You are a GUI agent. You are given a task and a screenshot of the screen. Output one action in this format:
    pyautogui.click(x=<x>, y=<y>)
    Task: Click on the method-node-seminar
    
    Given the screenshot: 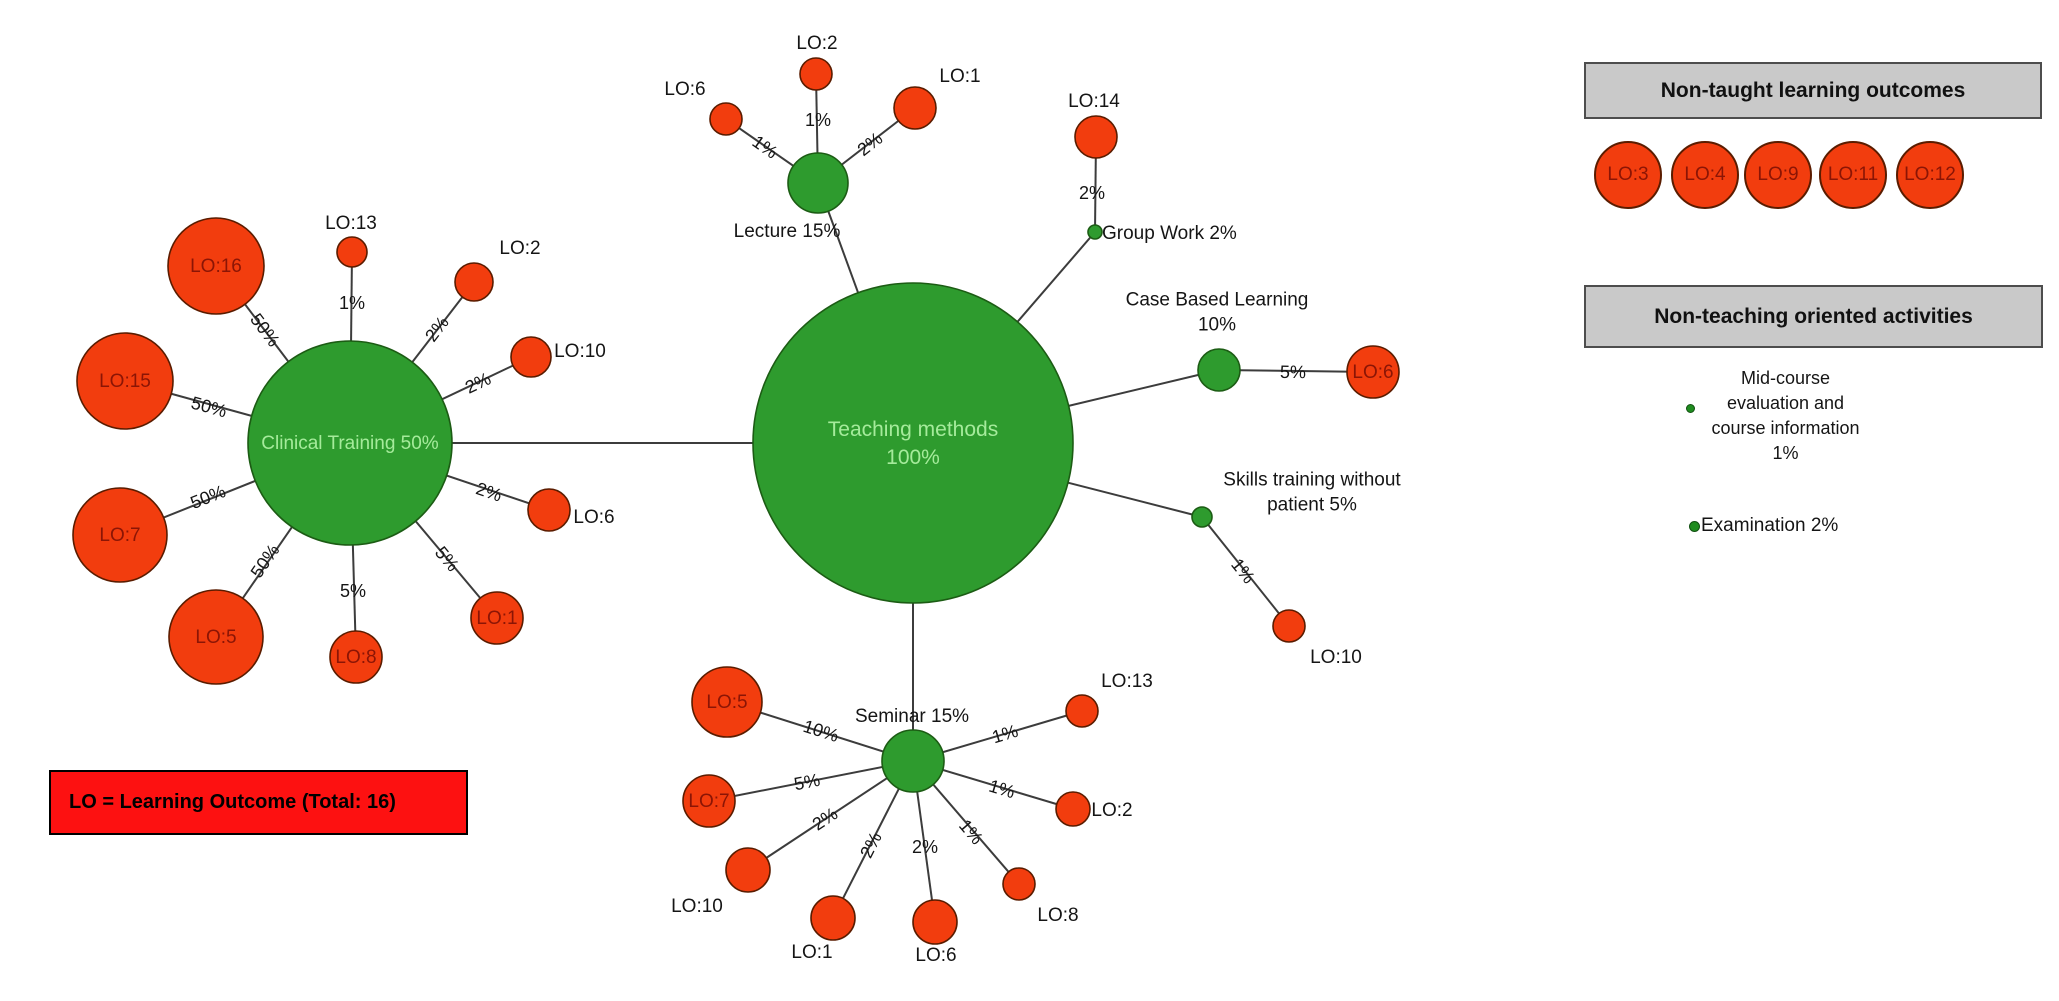 What is the action you would take?
    pyautogui.click(x=913, y=761)
    